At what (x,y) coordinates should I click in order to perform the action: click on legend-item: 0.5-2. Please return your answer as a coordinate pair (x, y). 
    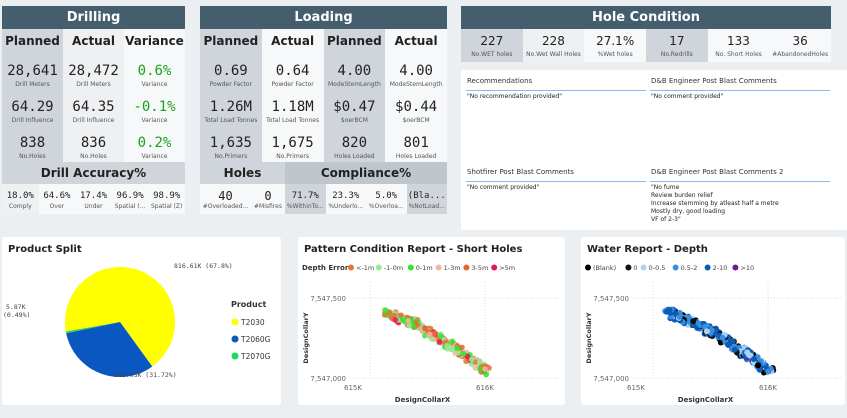
    Looking at the image, I should click on (689, 268).